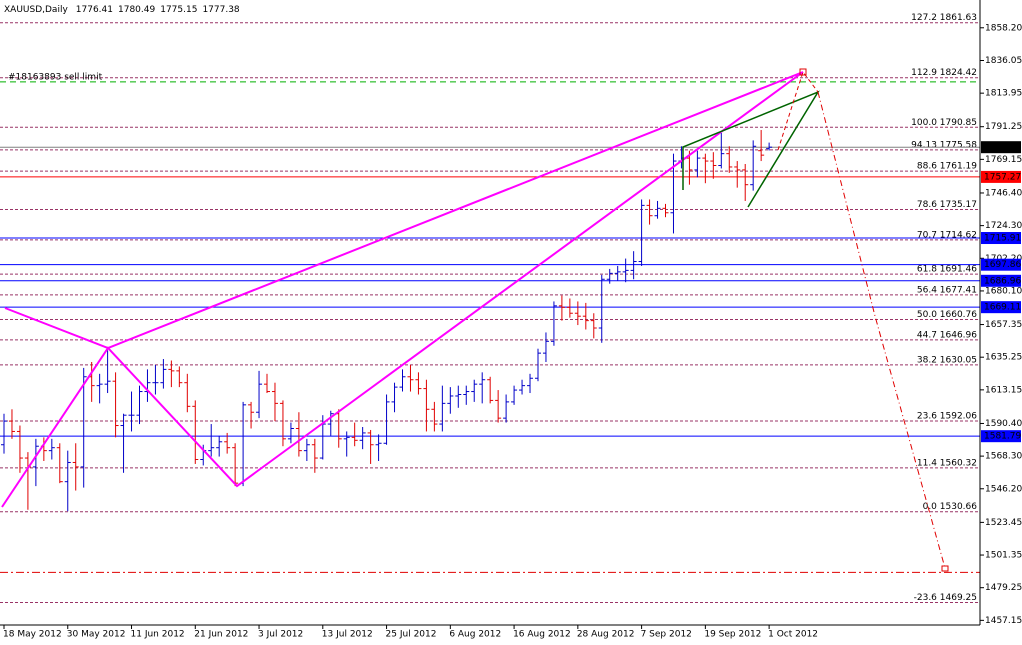 The width and height of the screenshot is (1022, 645). I want to click on triangle-line, so click(751, 149).